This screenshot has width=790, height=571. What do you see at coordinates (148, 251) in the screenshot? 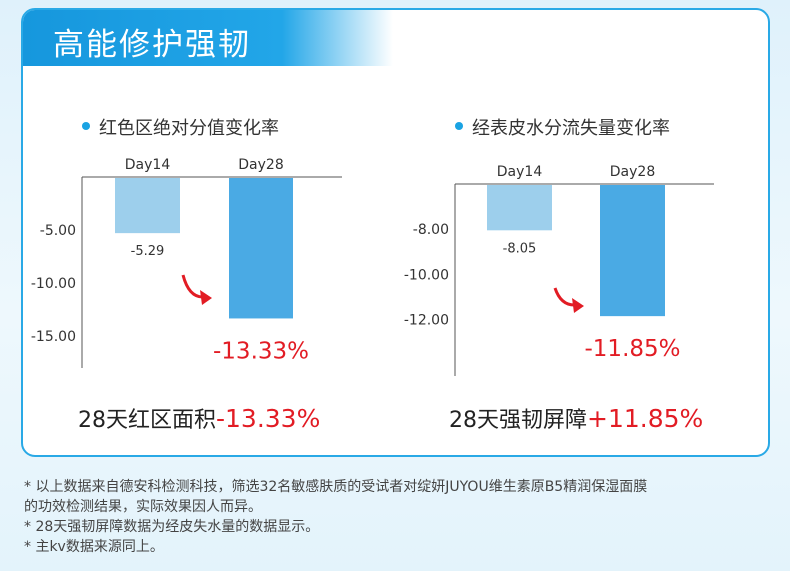
I see `data-label: -5.29` at bounding box center [148, 251].